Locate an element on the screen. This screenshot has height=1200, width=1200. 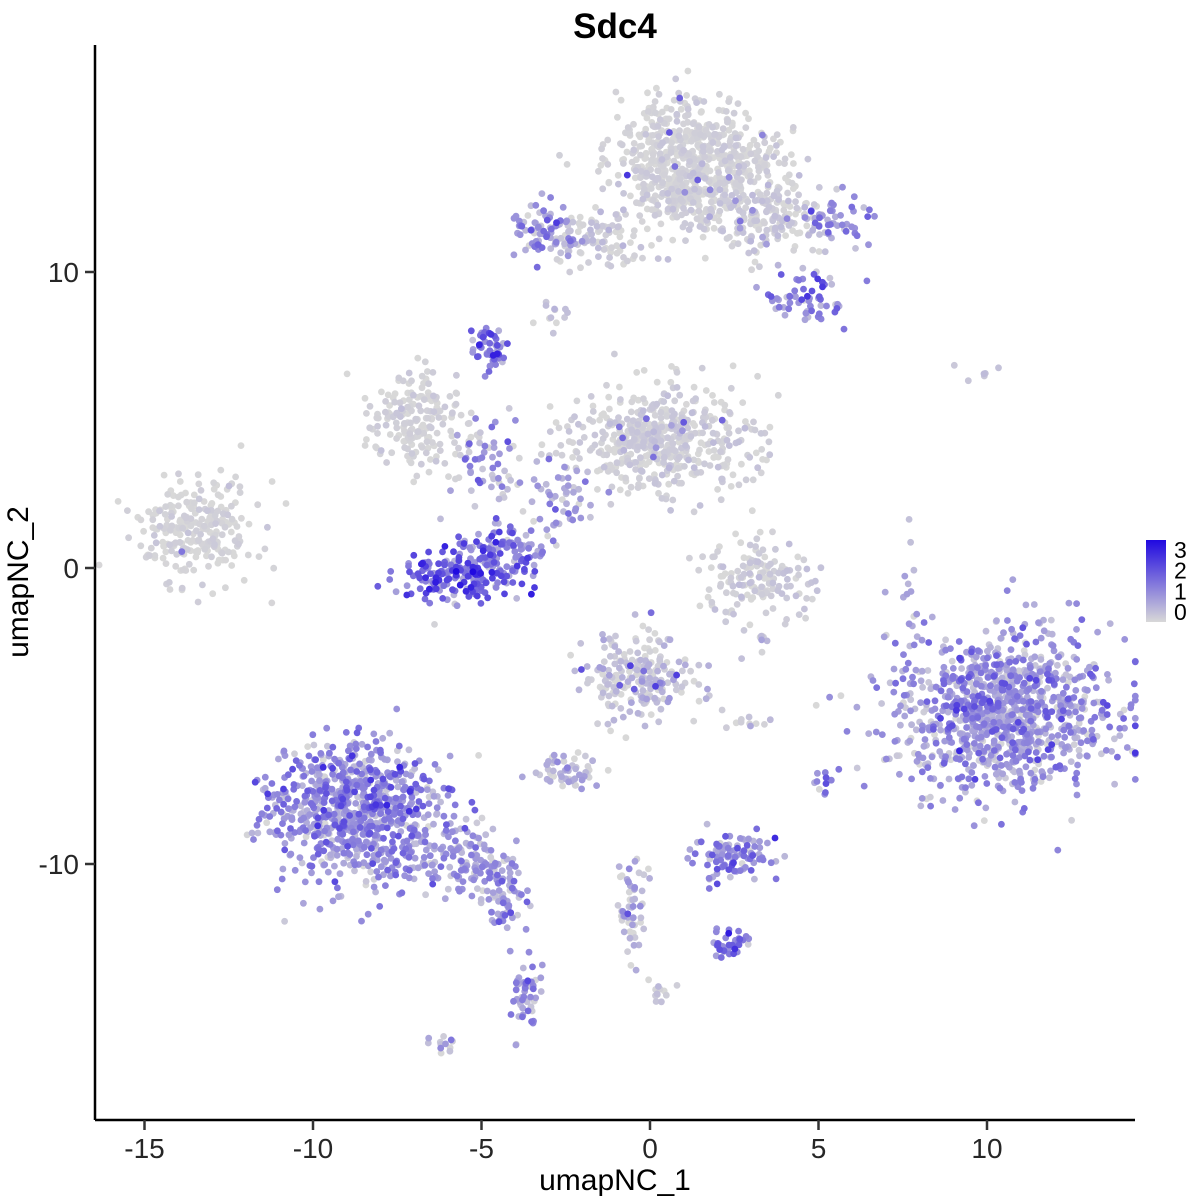
x-tick-label: 10 is located at coordinates (986, 1148).